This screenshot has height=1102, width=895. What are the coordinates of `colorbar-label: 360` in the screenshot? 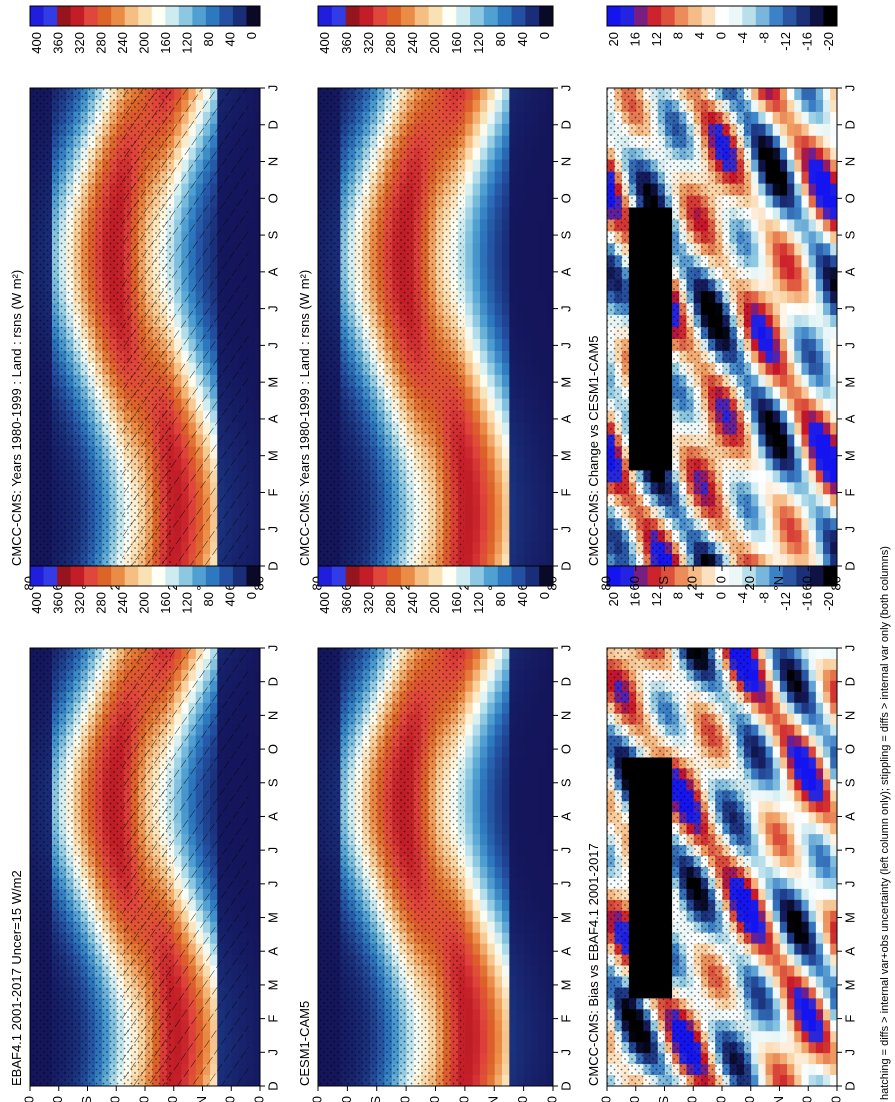 It's located at (346, 43).